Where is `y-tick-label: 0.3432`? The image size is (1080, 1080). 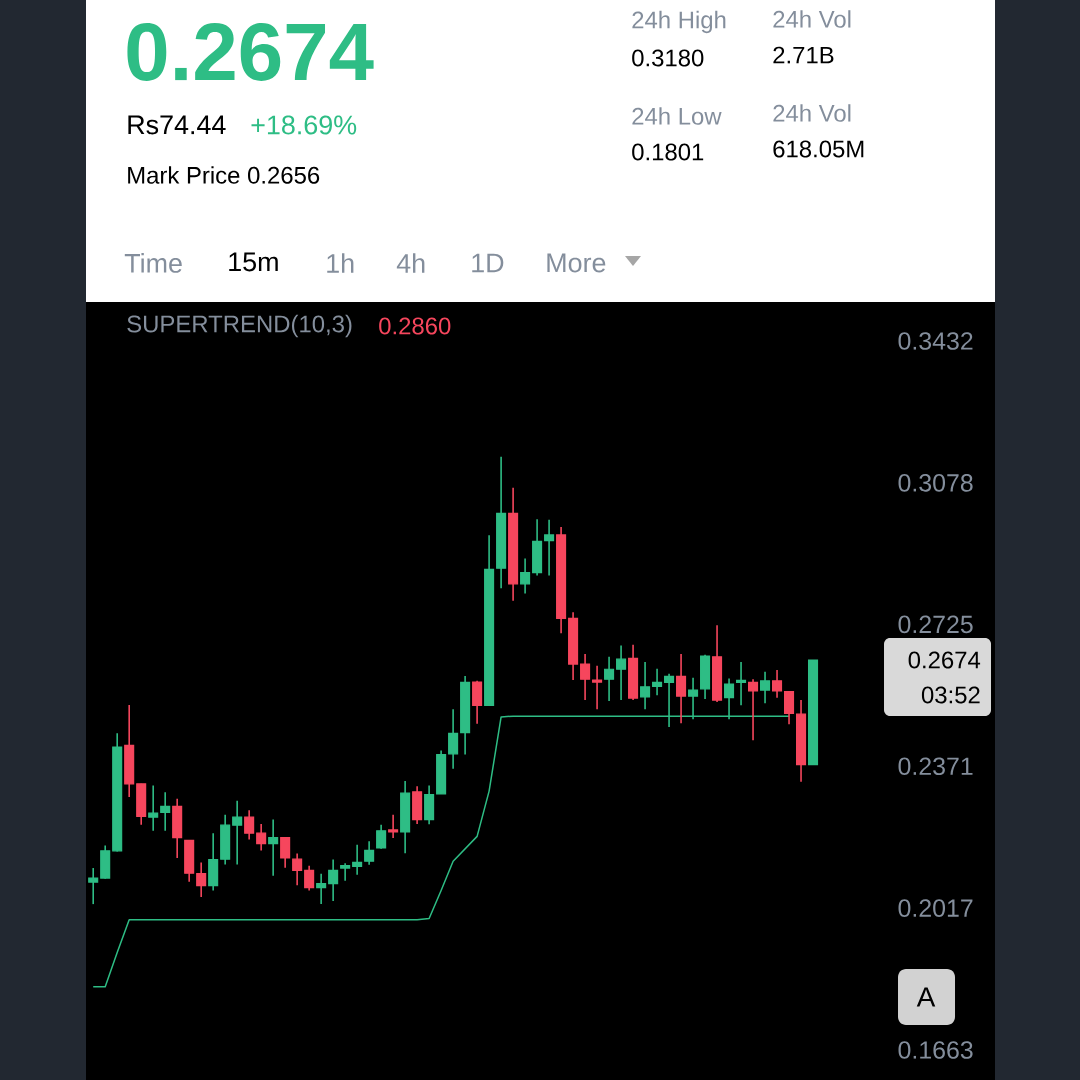 y-tick-label: 0.3432 is located at coordinates (935, 341).